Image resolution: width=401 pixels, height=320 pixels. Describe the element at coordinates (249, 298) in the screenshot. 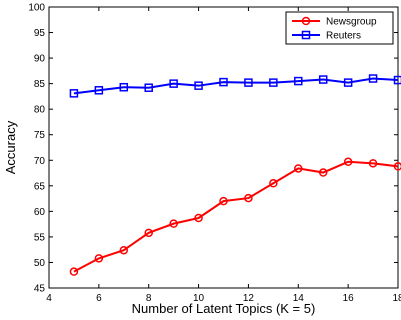

I see `x-tick-label: 12` at that location.